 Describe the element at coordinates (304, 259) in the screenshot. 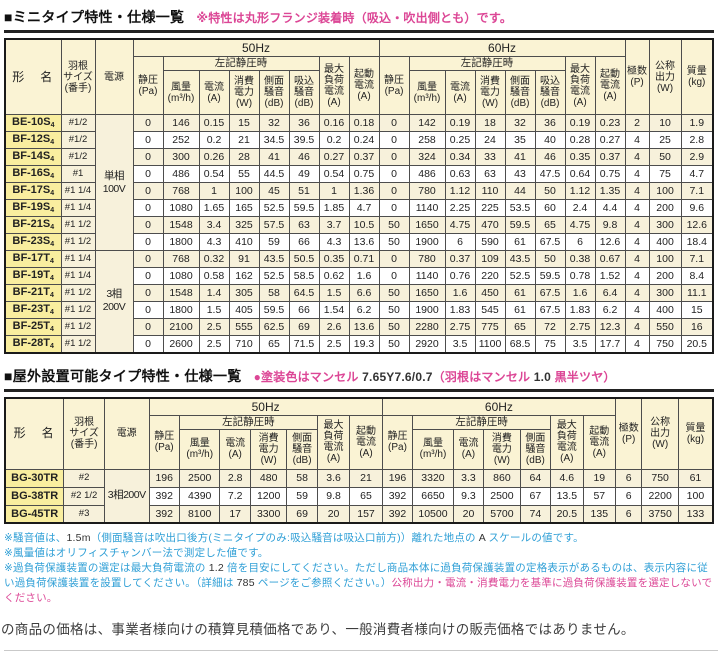

I see `value-cell: 50.5` at that location.